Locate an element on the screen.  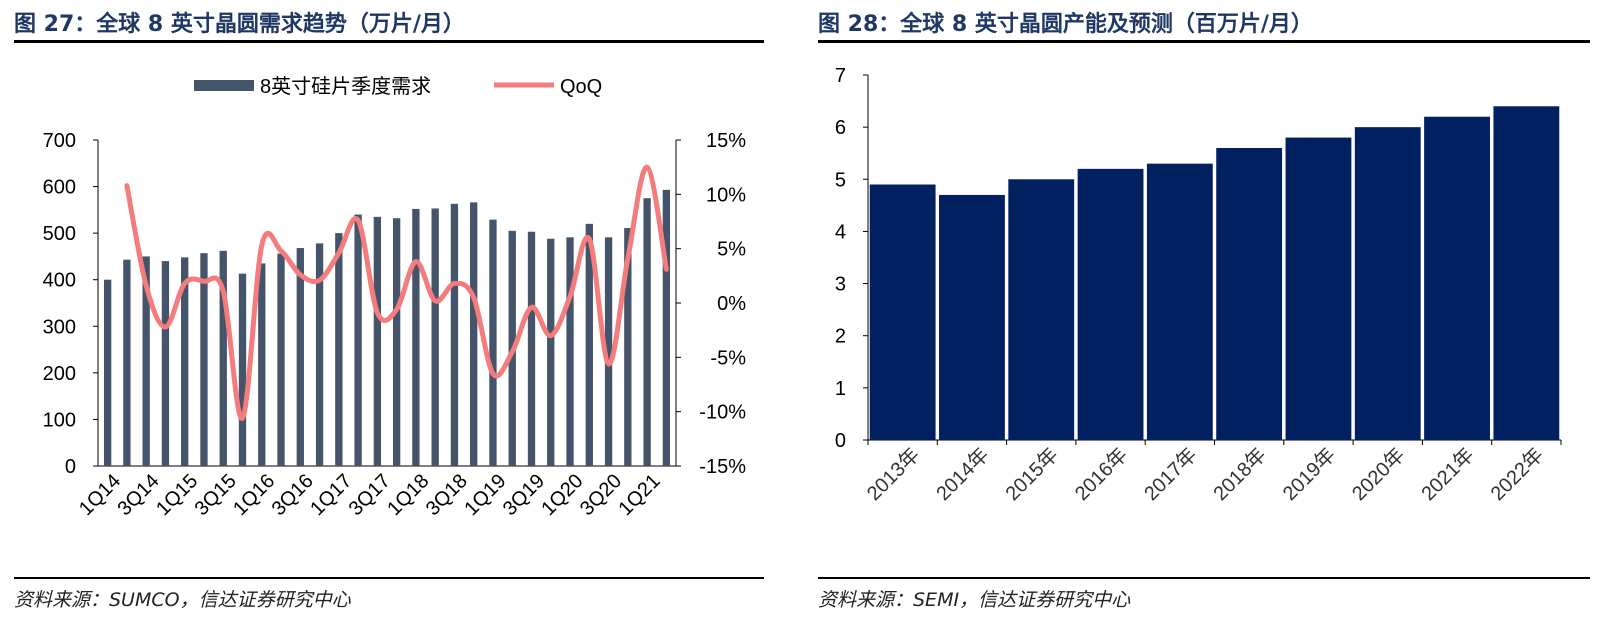
x-tick-label: 2022年 is located at coordinates (1517, 474).